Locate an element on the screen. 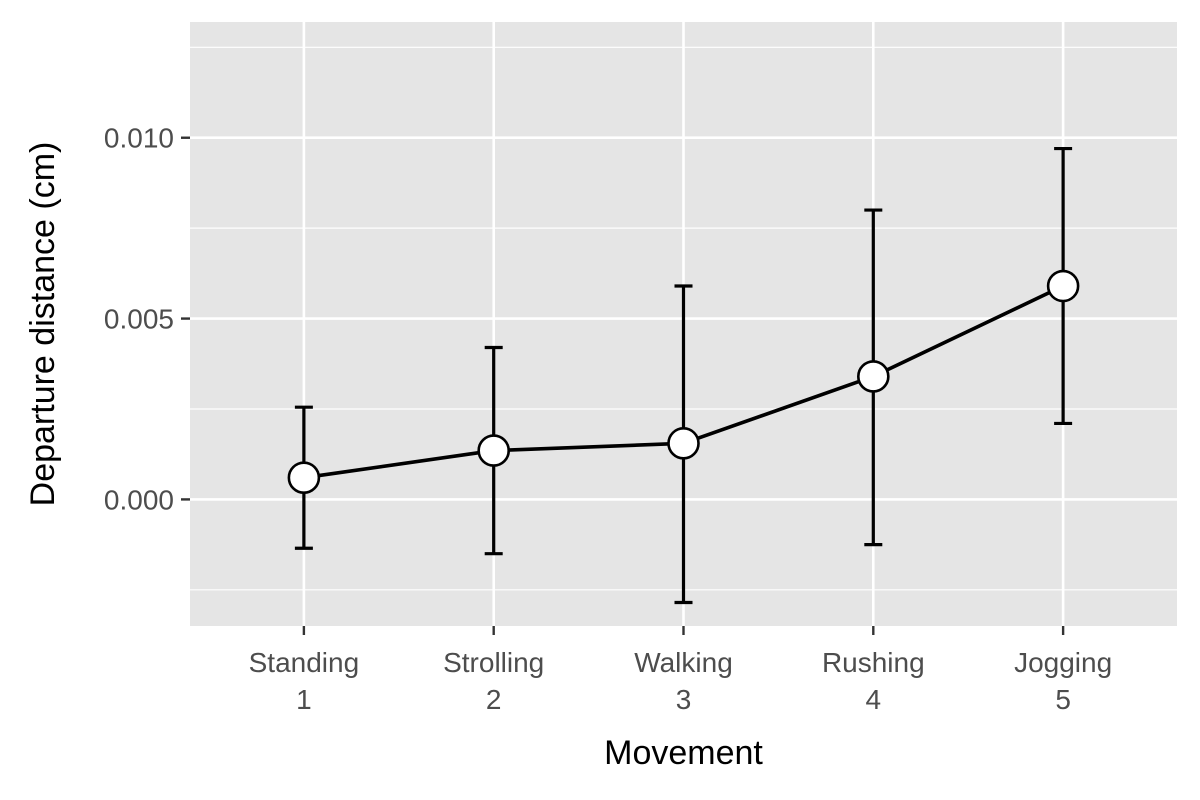 The height and width of the screenshot is (800, 1200). x-tick-label-index: 3 is located at coordinates (684, 699).